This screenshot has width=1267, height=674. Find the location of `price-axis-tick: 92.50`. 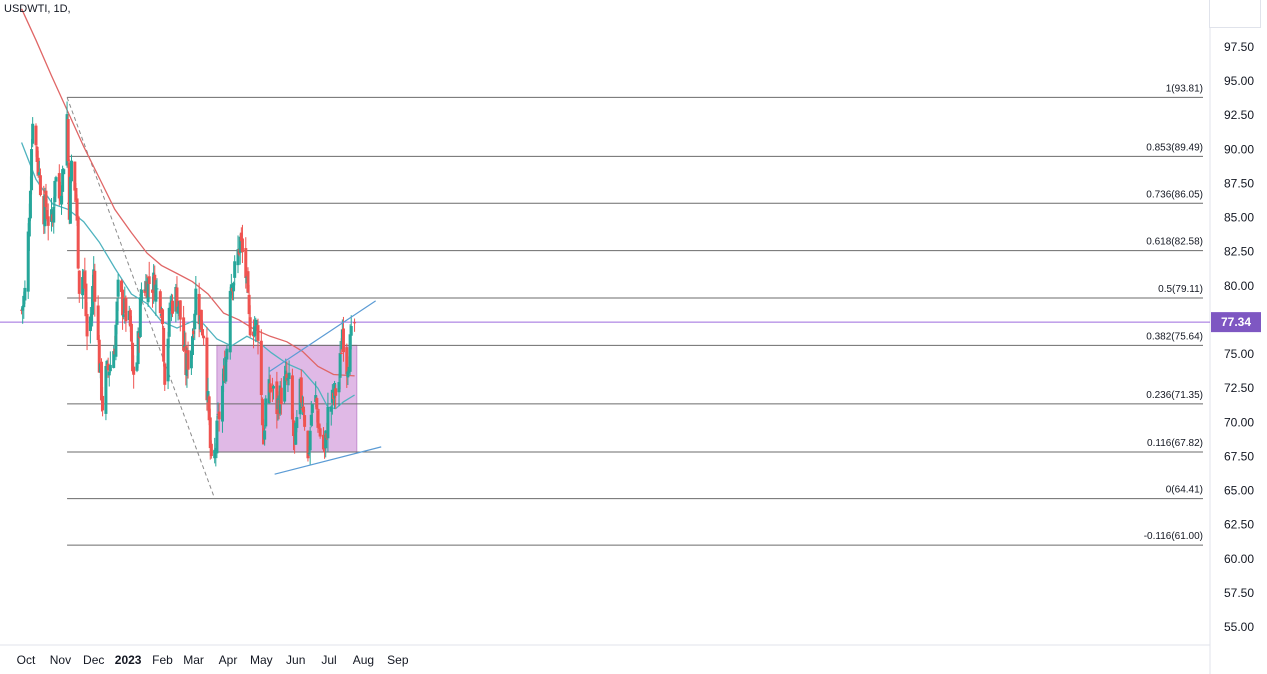

price-axis-tick: 92.50 is located at coordinates (1239, 115).